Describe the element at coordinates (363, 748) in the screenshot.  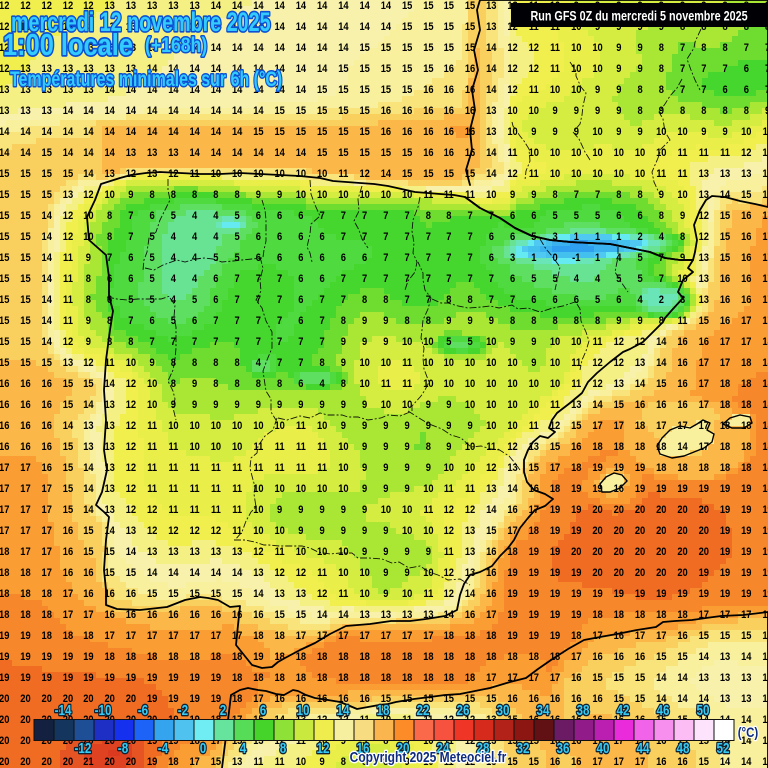
I see `svg-text: 16` at that location.